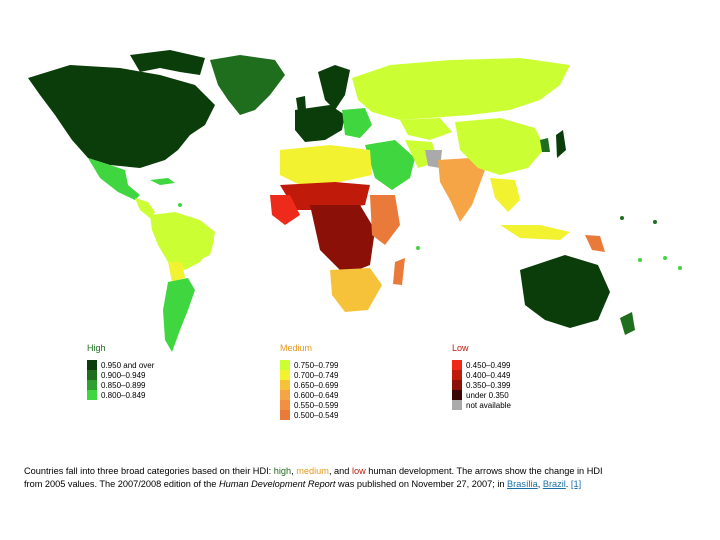 The width and height of the screenshot is (720, 540). What do you see at coordinates (145, 208) in the screenshot?
I see `region-central-america` at bounding box center [145, 208].